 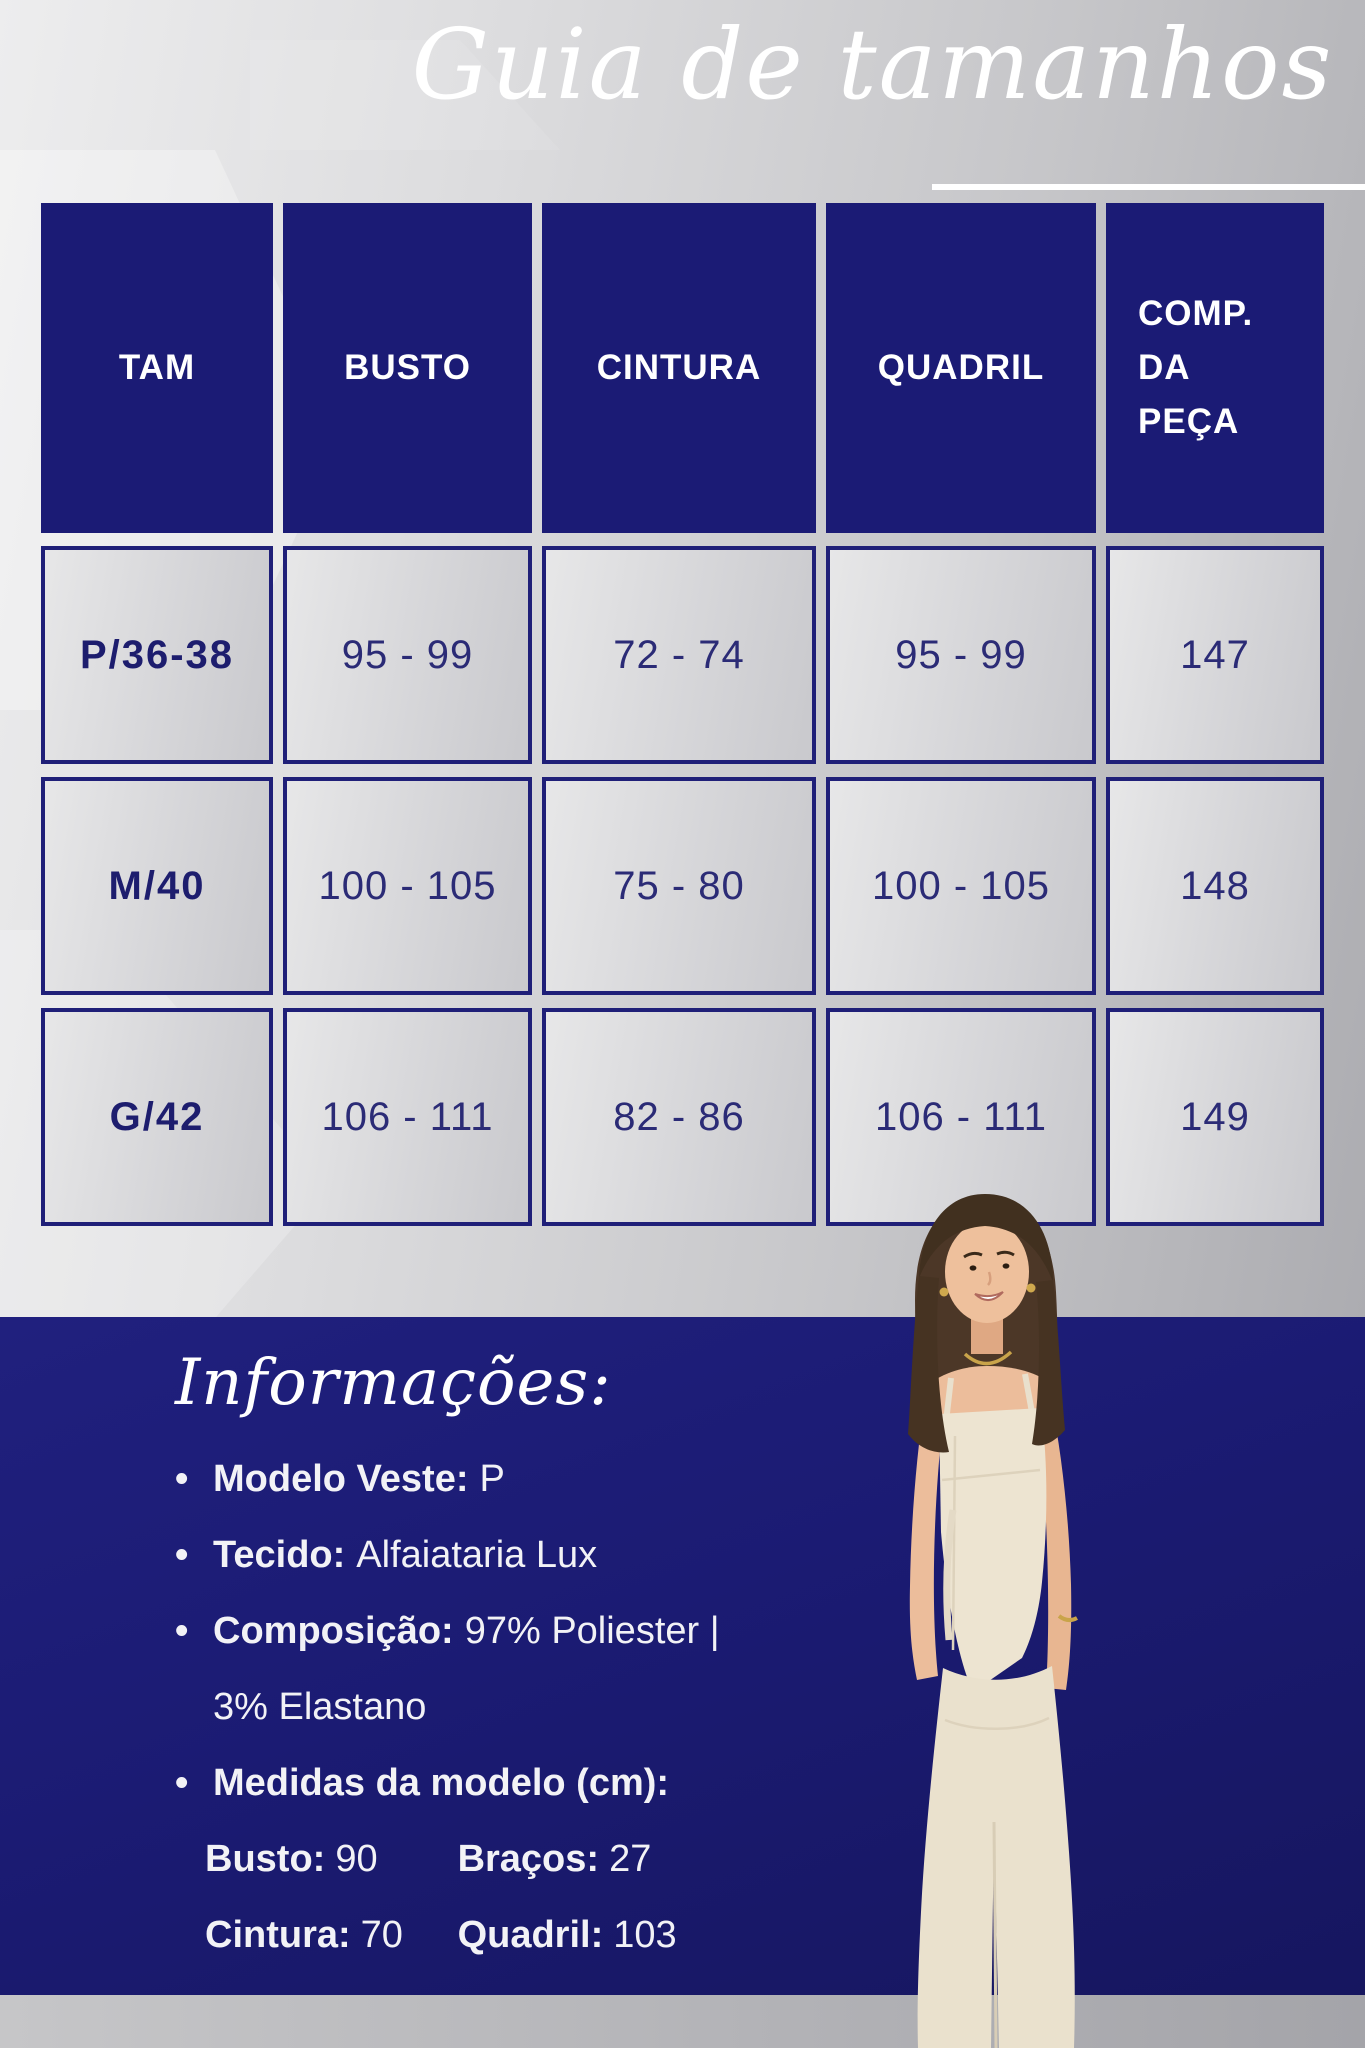 What do you see at coordinates (393, 1383) in the screenshot?
I see `info-heading: Informações:` at bounding box center [393, 1383].